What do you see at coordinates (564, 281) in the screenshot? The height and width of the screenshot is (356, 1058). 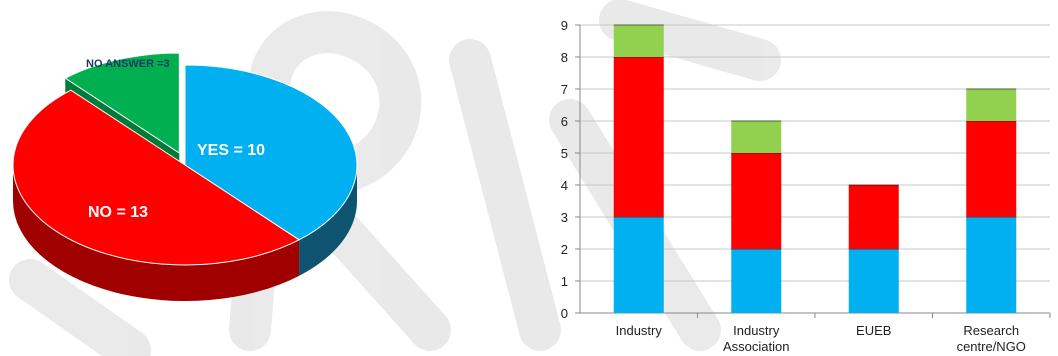 I see `y-tick-label: 1` at bounding box center [564, 281].